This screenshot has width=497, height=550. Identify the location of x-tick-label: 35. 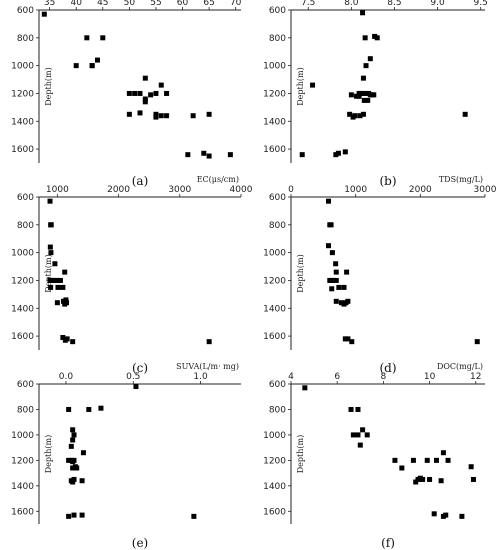
(49, 4).